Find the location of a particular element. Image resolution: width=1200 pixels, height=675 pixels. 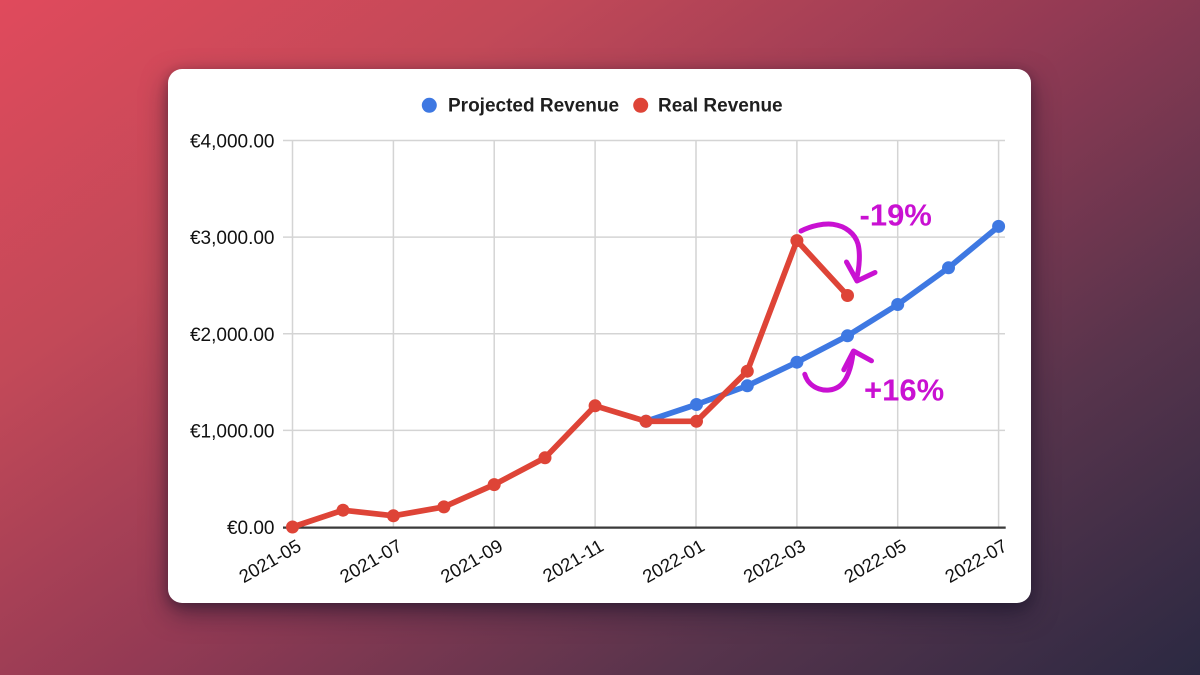

svg-text: €1,000.00 is located at coordinates (232, 431).